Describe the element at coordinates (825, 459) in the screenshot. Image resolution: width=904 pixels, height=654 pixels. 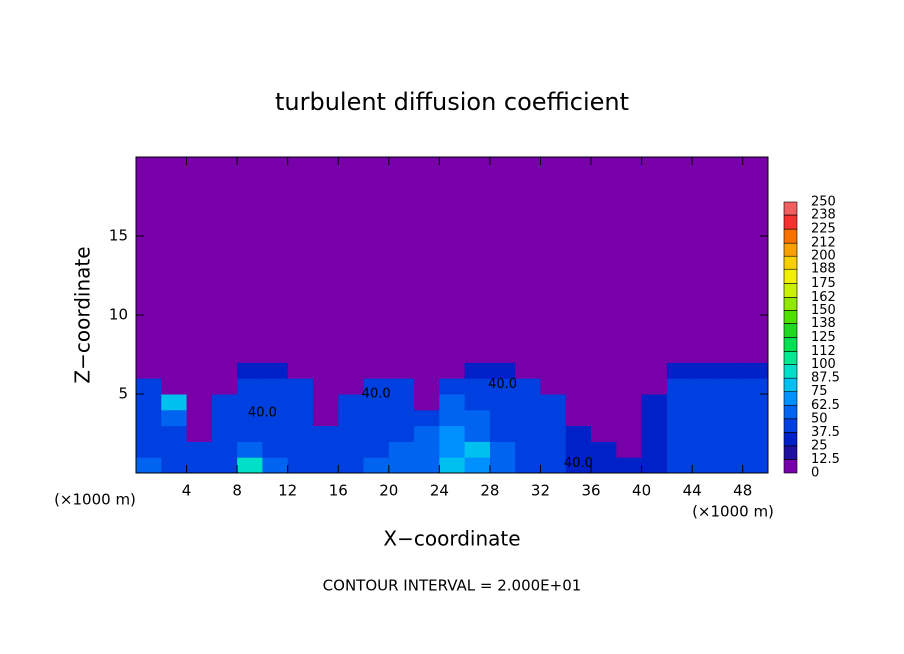
I see `colorbar-label: 12.5` at that location.